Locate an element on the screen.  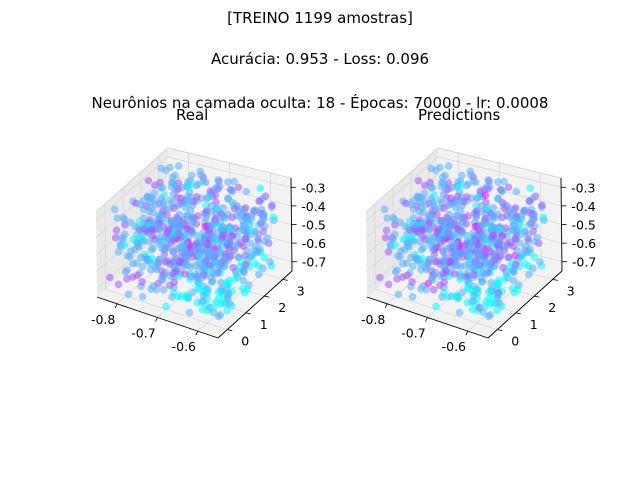
grid-line-y is located at coordinates (166, 266).